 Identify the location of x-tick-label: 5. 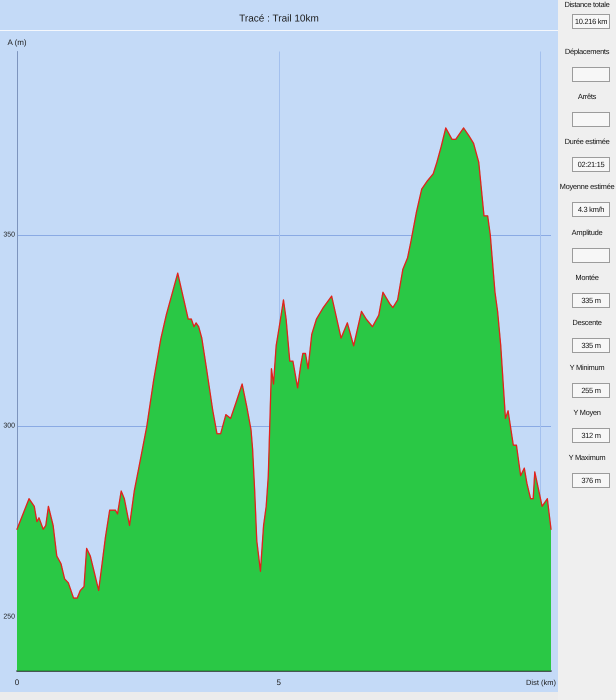
(279, 683).